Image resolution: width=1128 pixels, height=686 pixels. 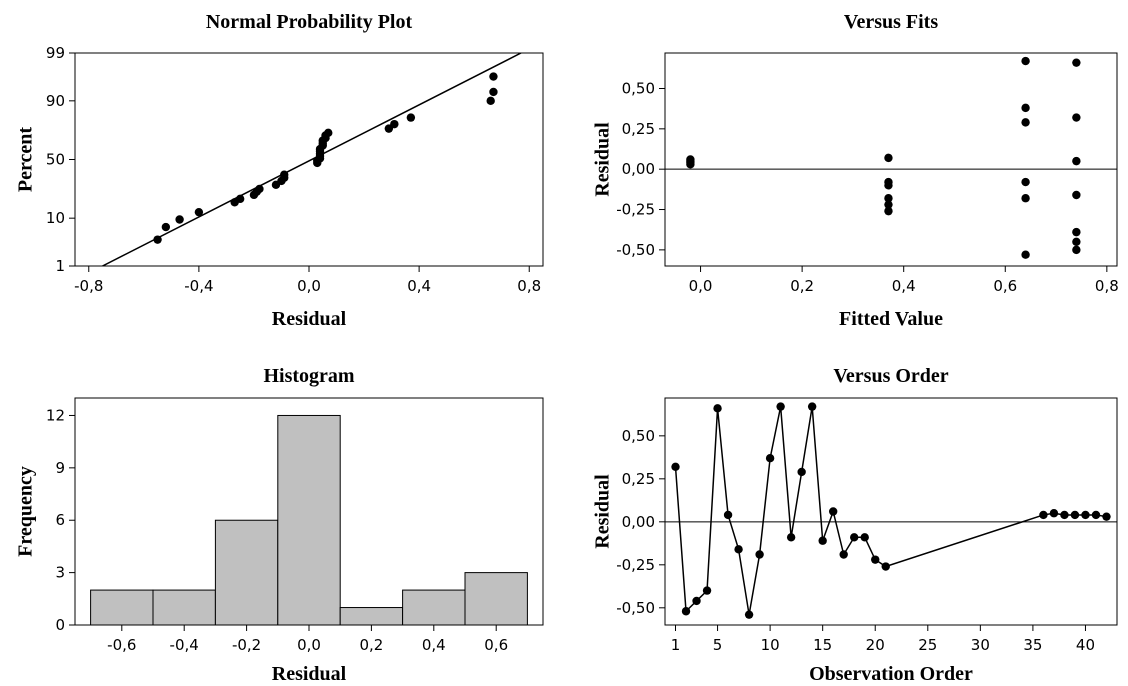 I want to click on hist-xtick-label: -0,6, so click(x=121, y=645).